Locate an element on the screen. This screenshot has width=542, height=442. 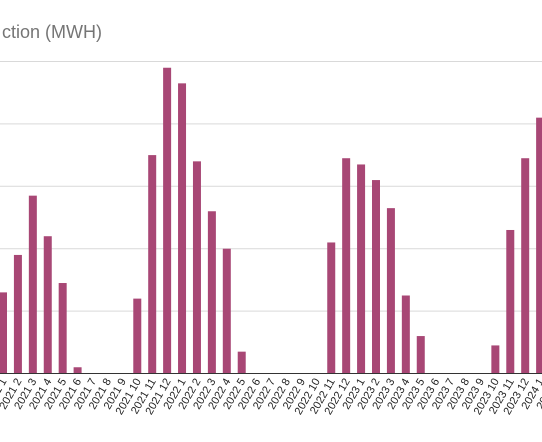
chart-title: ction (MWH) is located at coordinates (52, 32).